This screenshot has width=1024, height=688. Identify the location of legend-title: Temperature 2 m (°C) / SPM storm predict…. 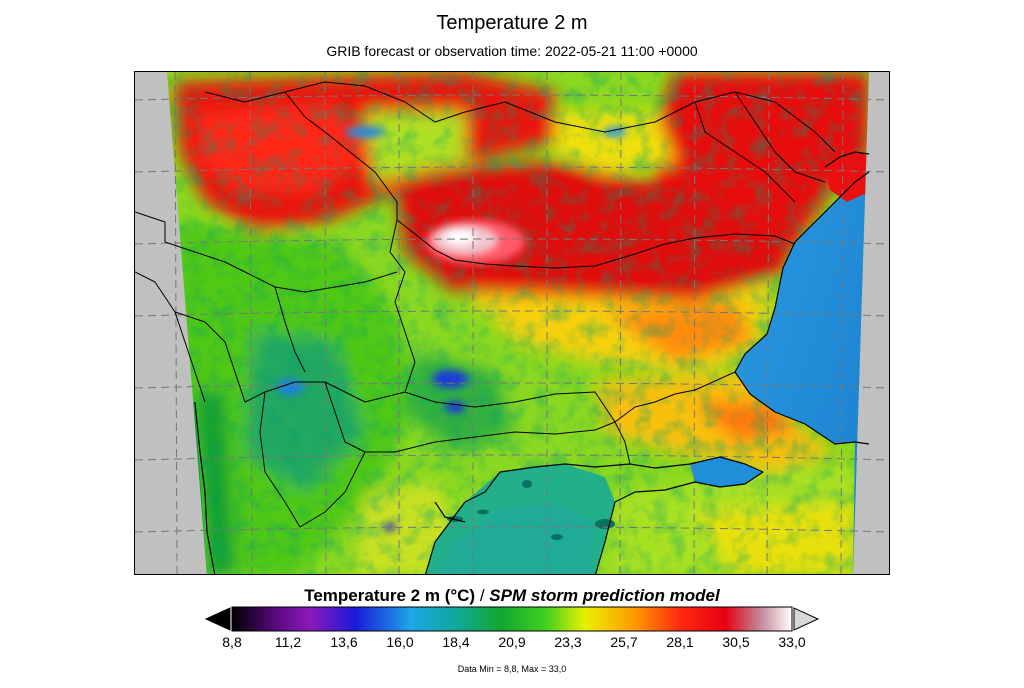
(512, 596).